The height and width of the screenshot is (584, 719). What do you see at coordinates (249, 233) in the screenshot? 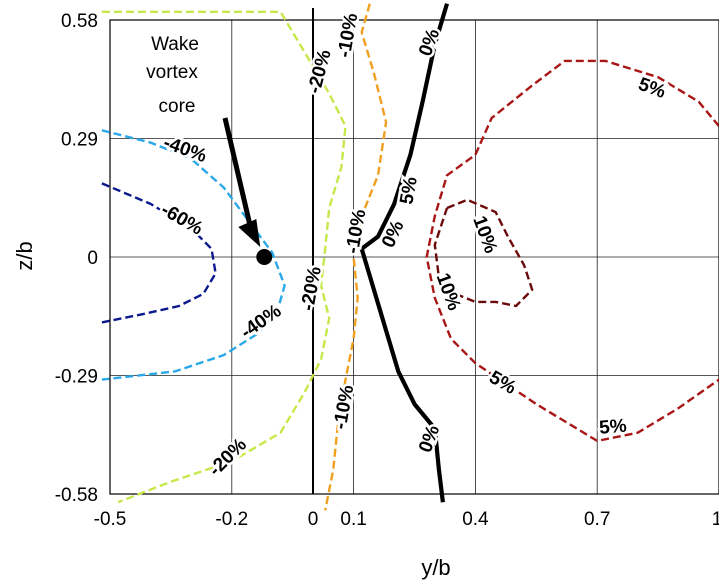
I see `annotation-arrow-head` at bounding box center [249, 233].